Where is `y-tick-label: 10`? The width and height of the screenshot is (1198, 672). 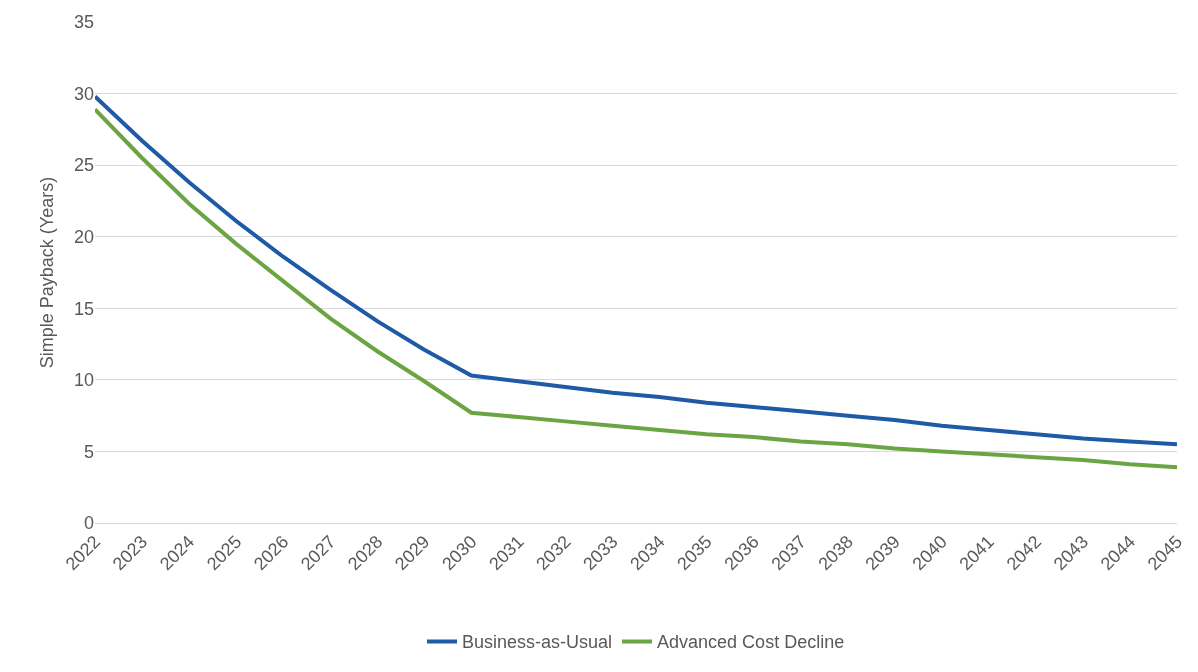
y-tick-label: 10 is located at coordinates (83, 380).